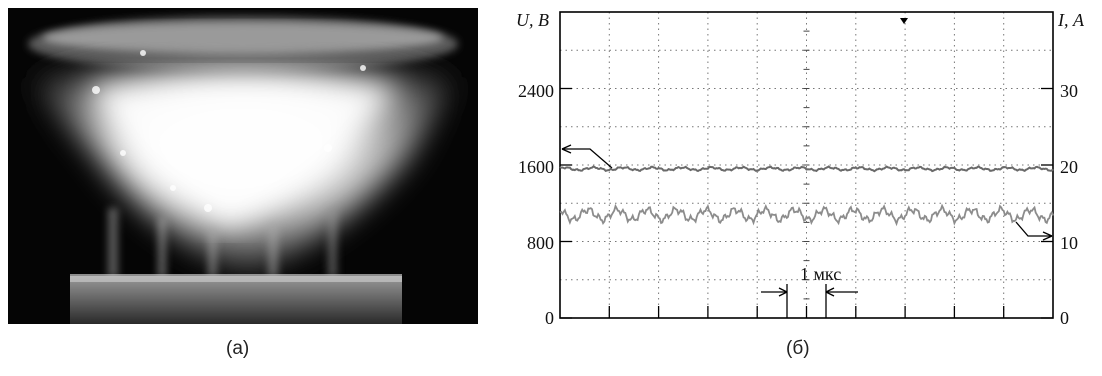 Image resolution: width=1102 pixels, height=376 pixels. What do you see at coordinates (1071, 20) in the screenshot?
I see `right-axis-title: I, А` at bounding box center [1071, 20].